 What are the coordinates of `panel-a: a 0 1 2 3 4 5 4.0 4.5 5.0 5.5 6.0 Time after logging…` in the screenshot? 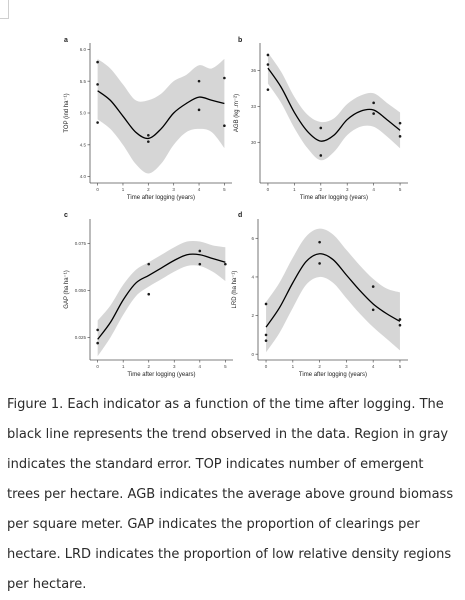 It's located at (148, 119).